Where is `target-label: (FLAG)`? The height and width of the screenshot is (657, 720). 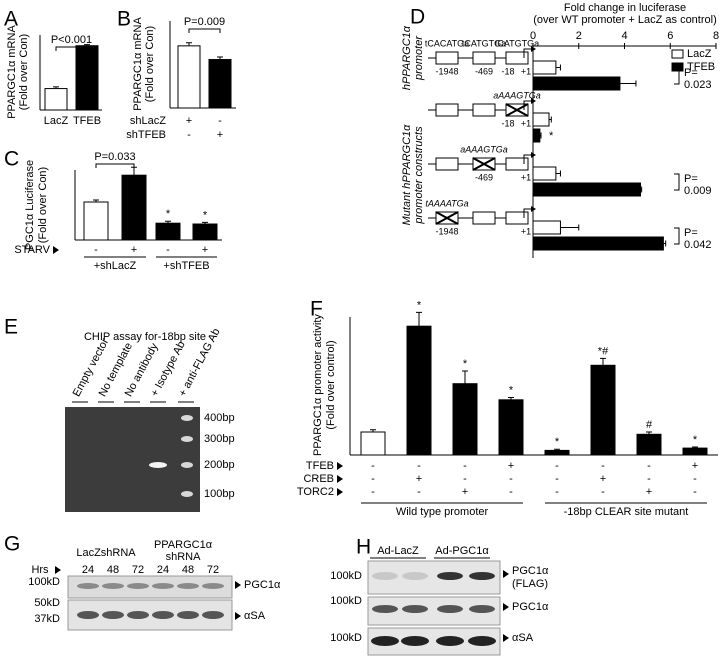
target-label: (FLAG) is located at coordinates (530, 584).